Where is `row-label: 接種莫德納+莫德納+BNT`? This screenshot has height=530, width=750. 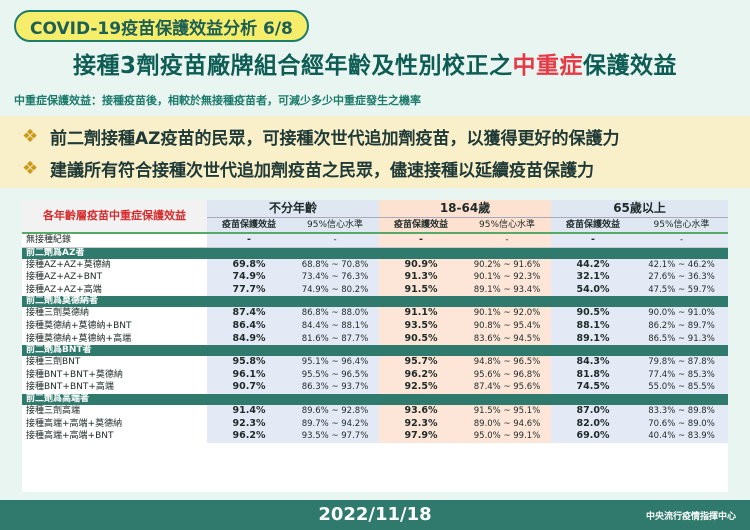 row-label: 接種莫德納+莫德納+BNT is located at coordinates (114, 326).